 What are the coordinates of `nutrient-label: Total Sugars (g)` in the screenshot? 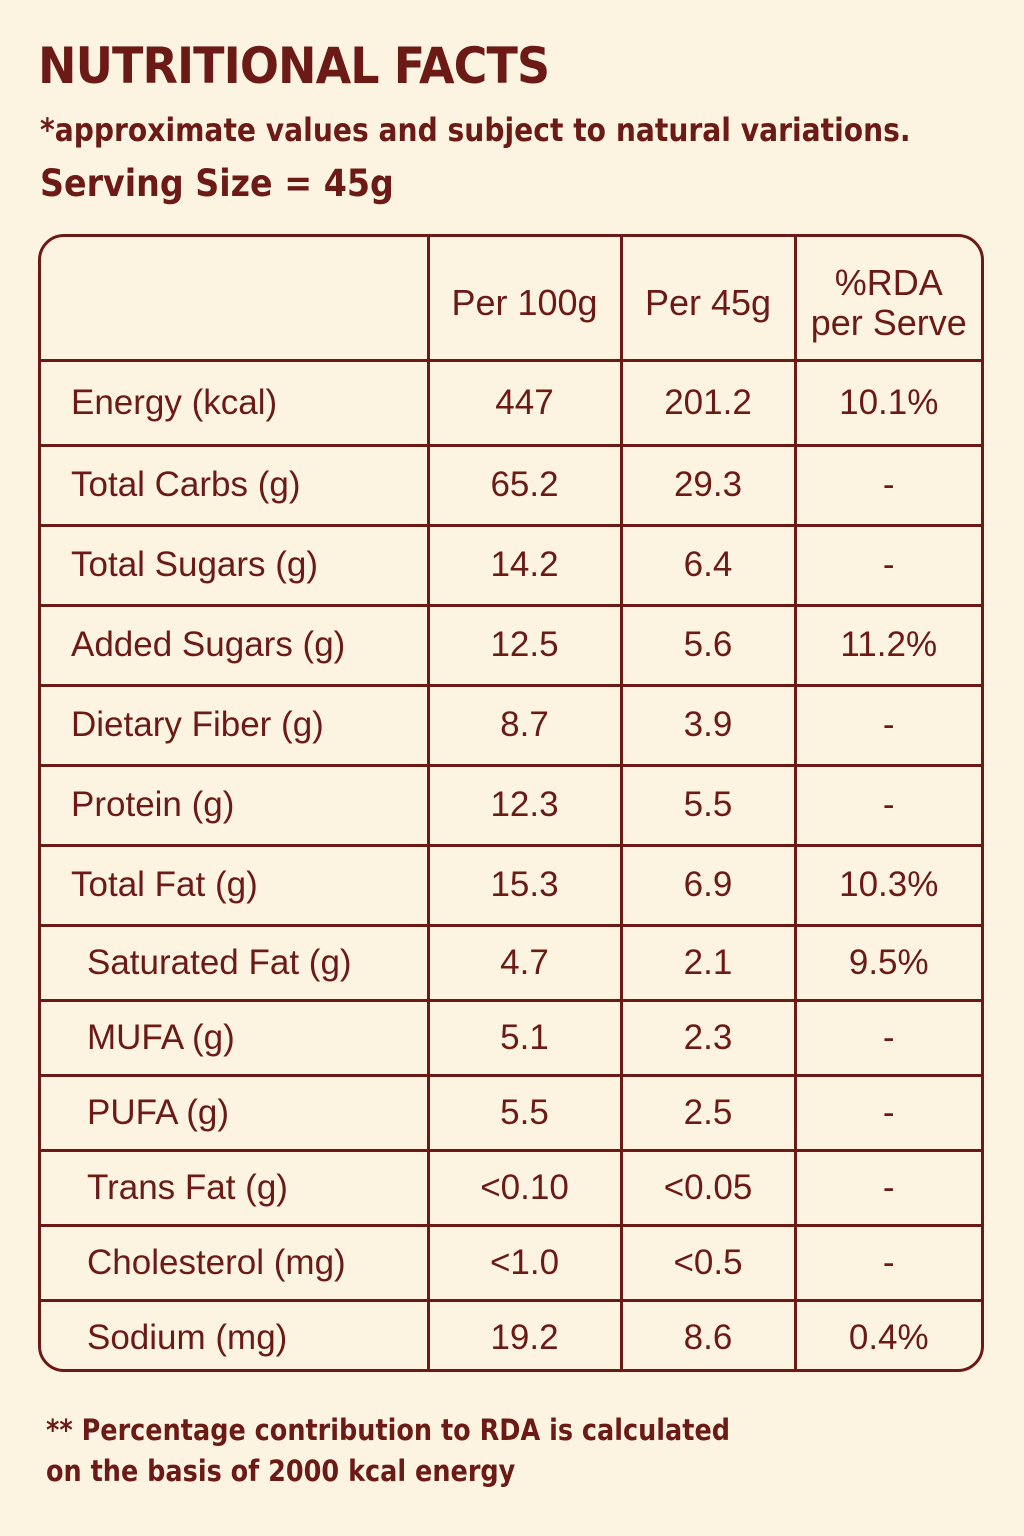 It's located at (235, 566).